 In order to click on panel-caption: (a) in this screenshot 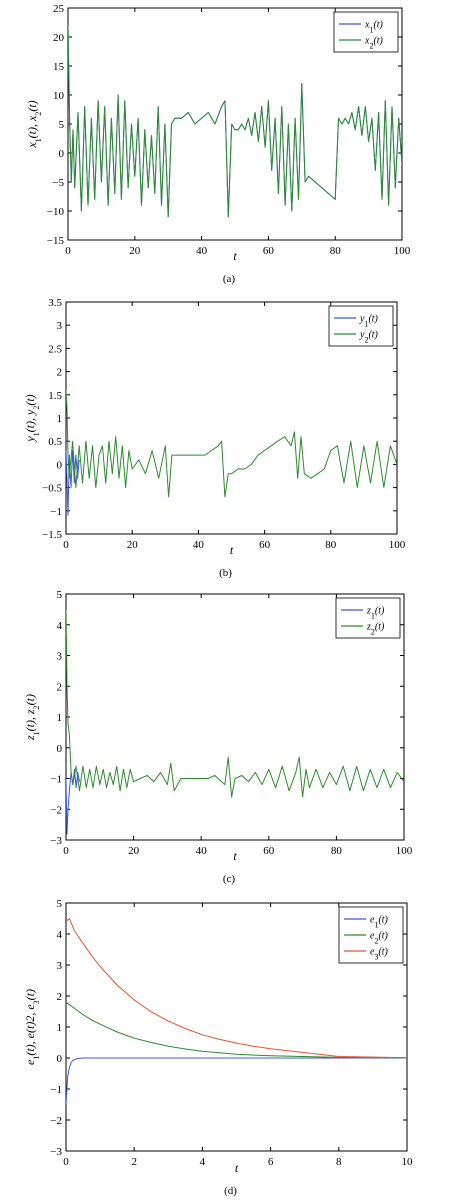, I will do `click(229, 279)`.